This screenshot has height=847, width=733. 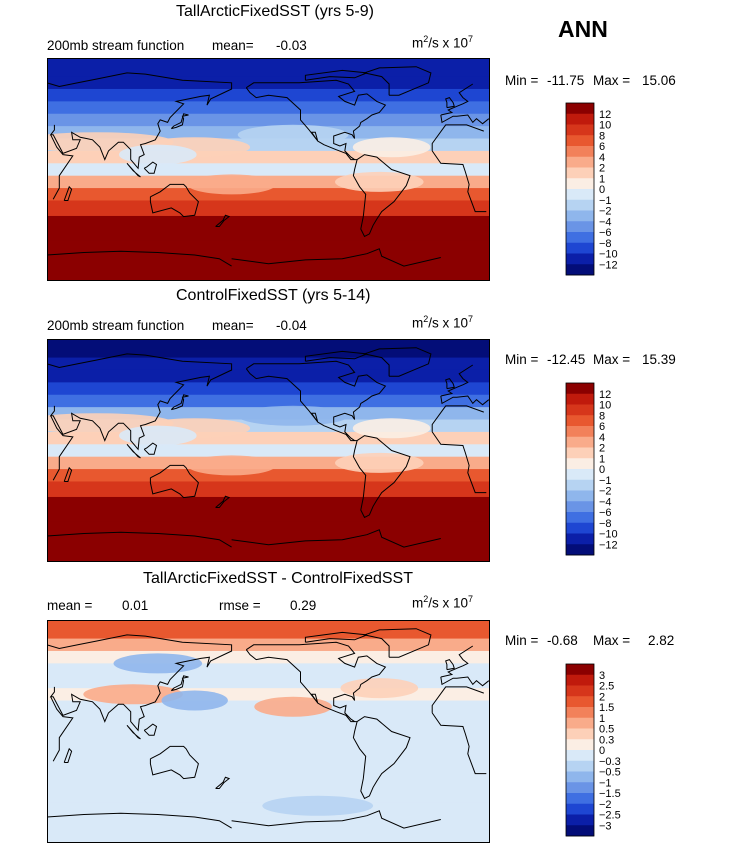 I want to click on colorbar-tick-label: −4, so click(x=605, y=502).